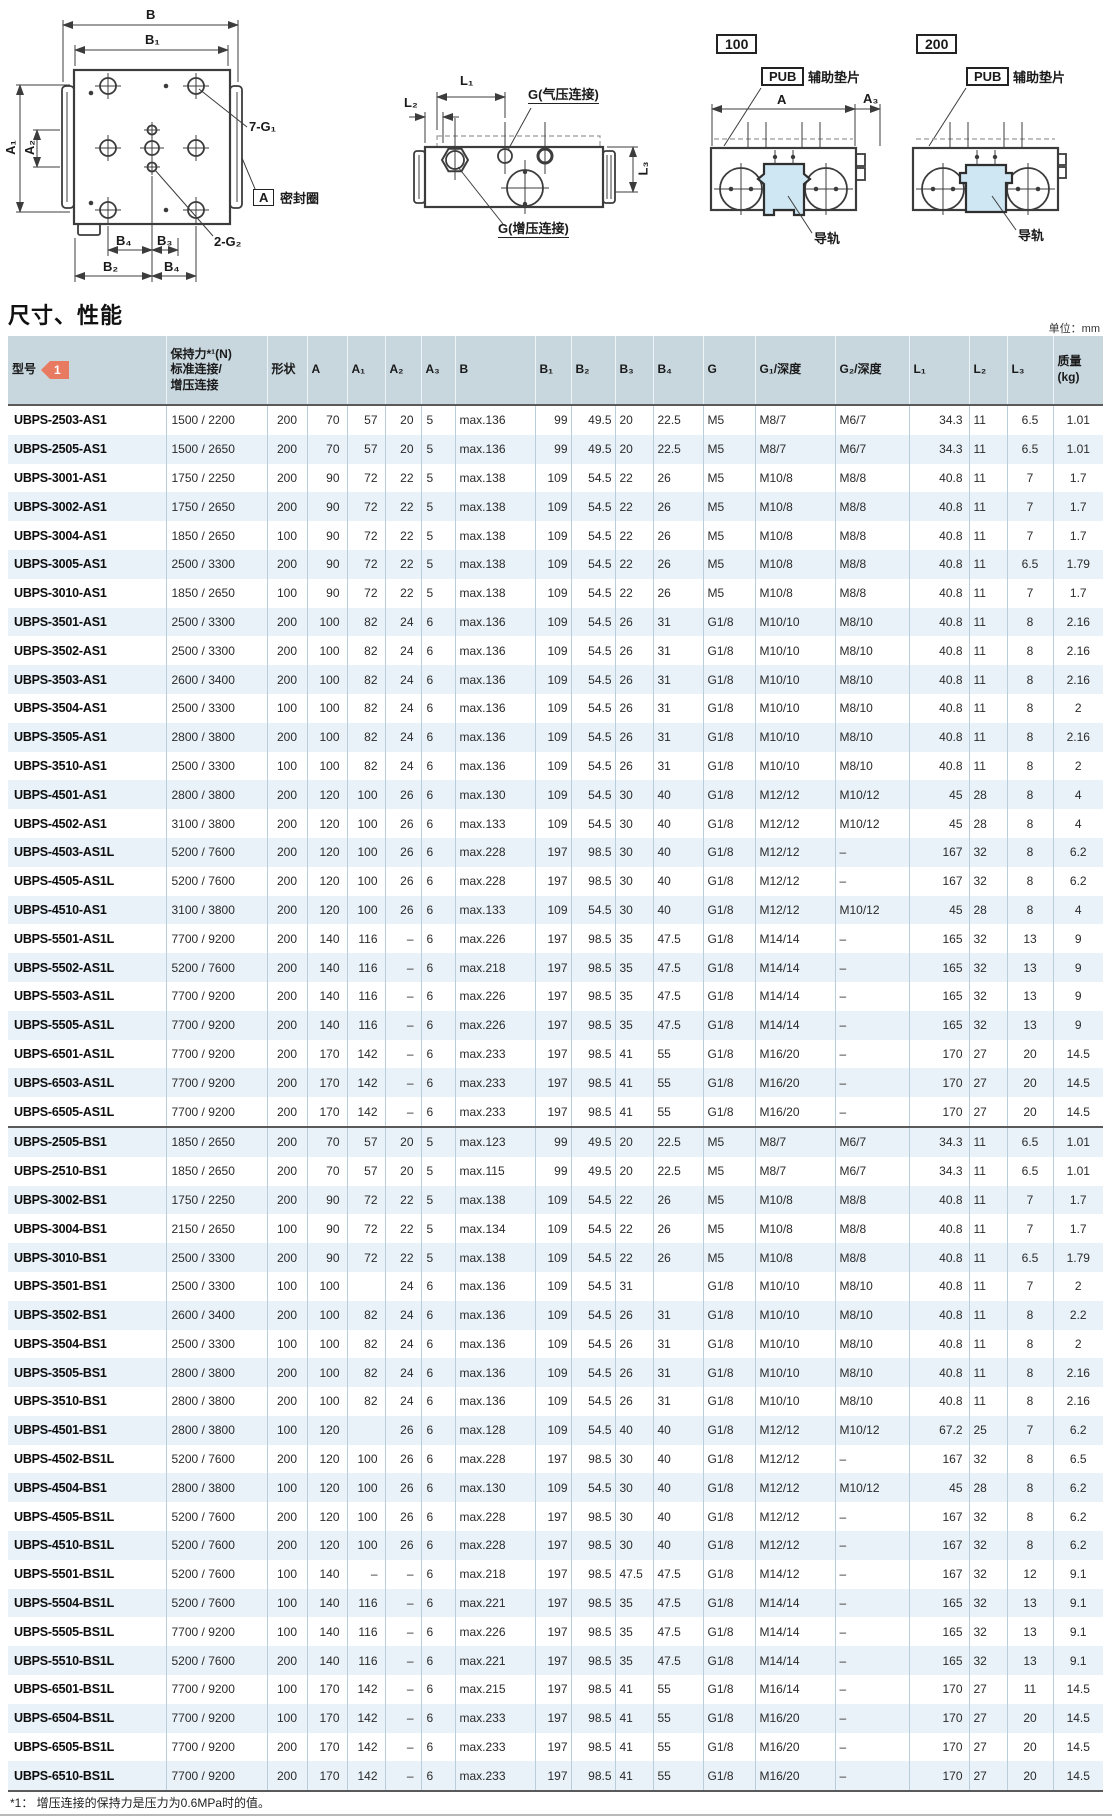 The height and width of the screenshot is (1820, 1112). What do you see at coordinates (87, 1459) in the screenshot?
I see `model-cell: UBPS-4502-BS1L` at bounding box center [87, 1459].